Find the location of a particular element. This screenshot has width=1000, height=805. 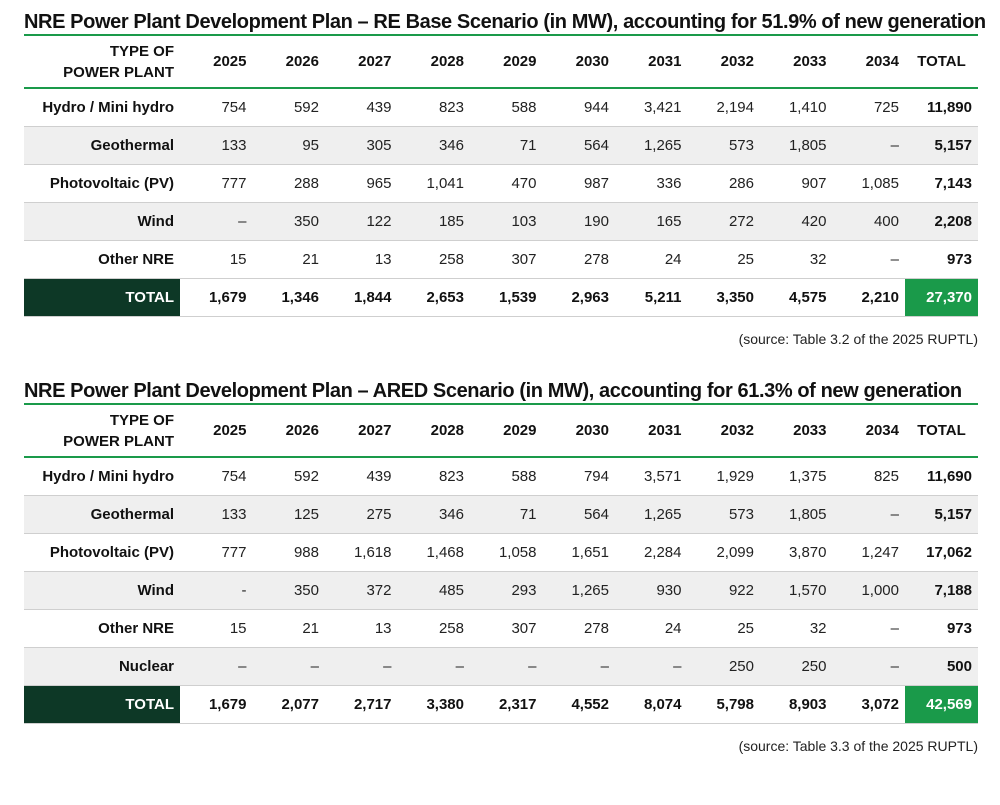

cell-value: 400 is located at coordinates (868, 221).